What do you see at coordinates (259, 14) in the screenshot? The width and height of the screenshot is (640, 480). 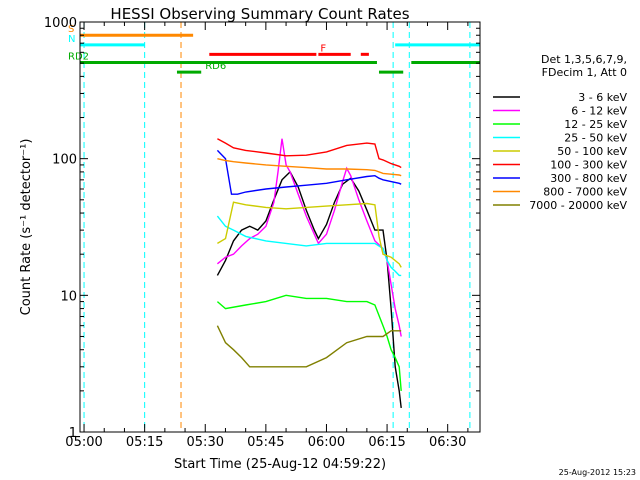 I see `chart-title: HESSI Observing Summary Count Rates` at bounding box center [259, 14].